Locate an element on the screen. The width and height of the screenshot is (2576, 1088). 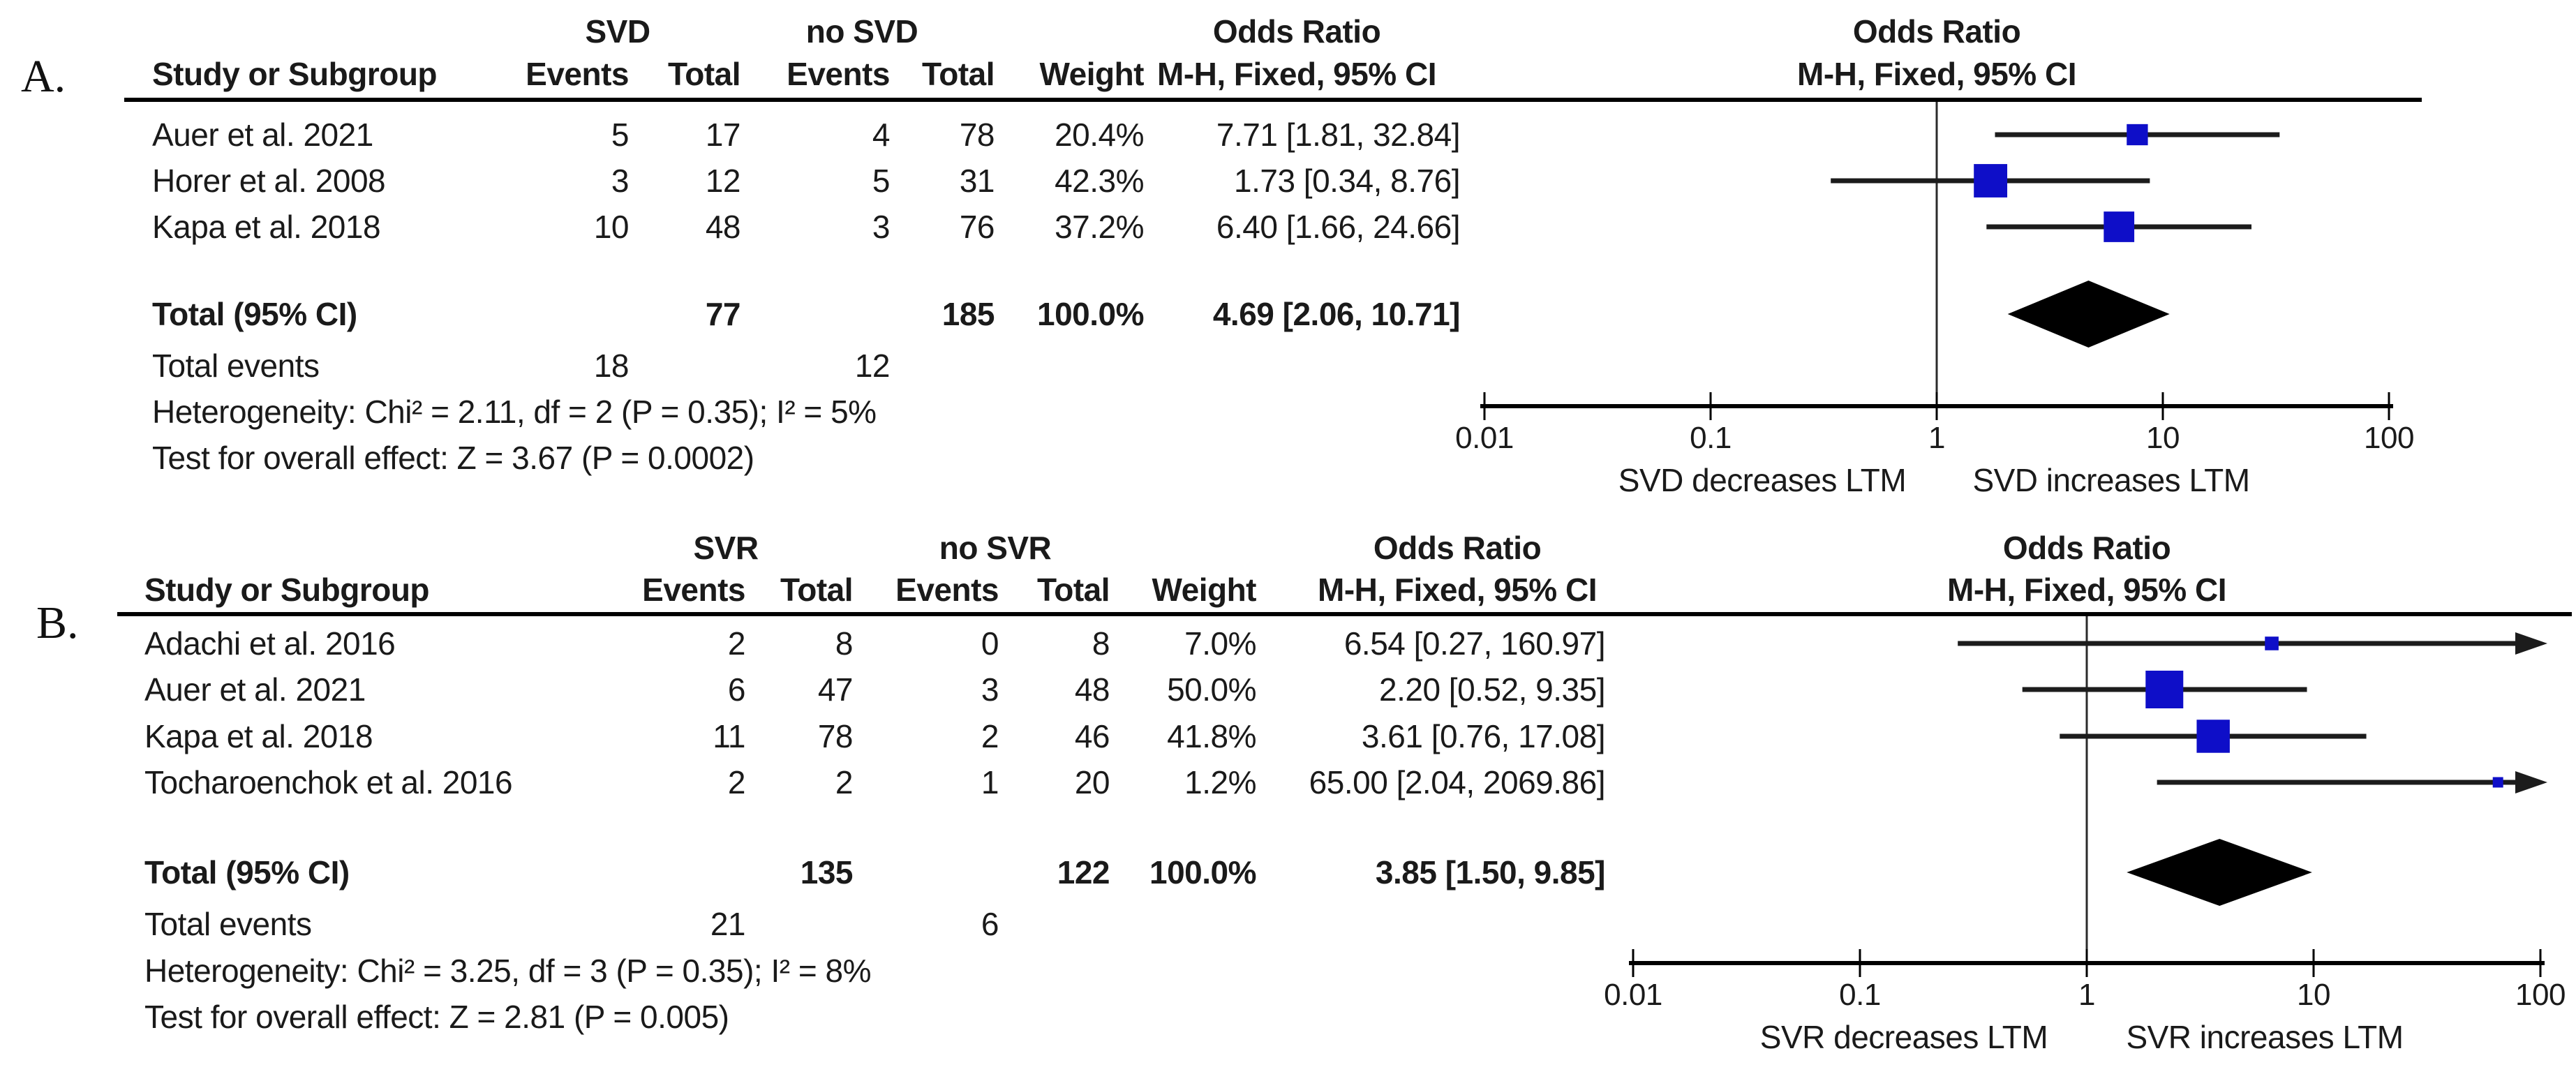
or-column-subheader: M-H, Fixed, 95% CI is located at coordinates (1457, 590).